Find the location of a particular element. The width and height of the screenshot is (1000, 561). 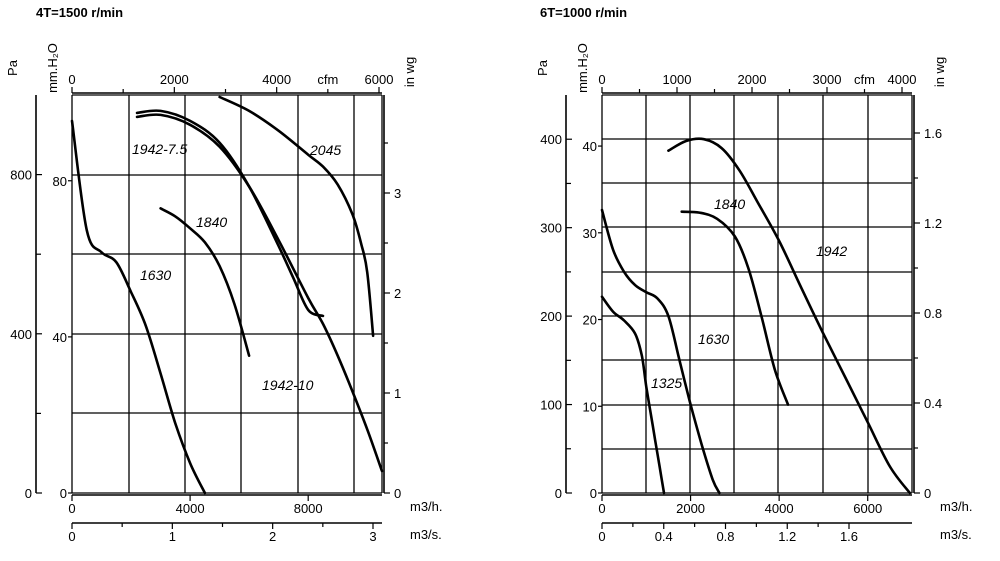

pa-tick-label: 100 is located at coordinates (551, 405).